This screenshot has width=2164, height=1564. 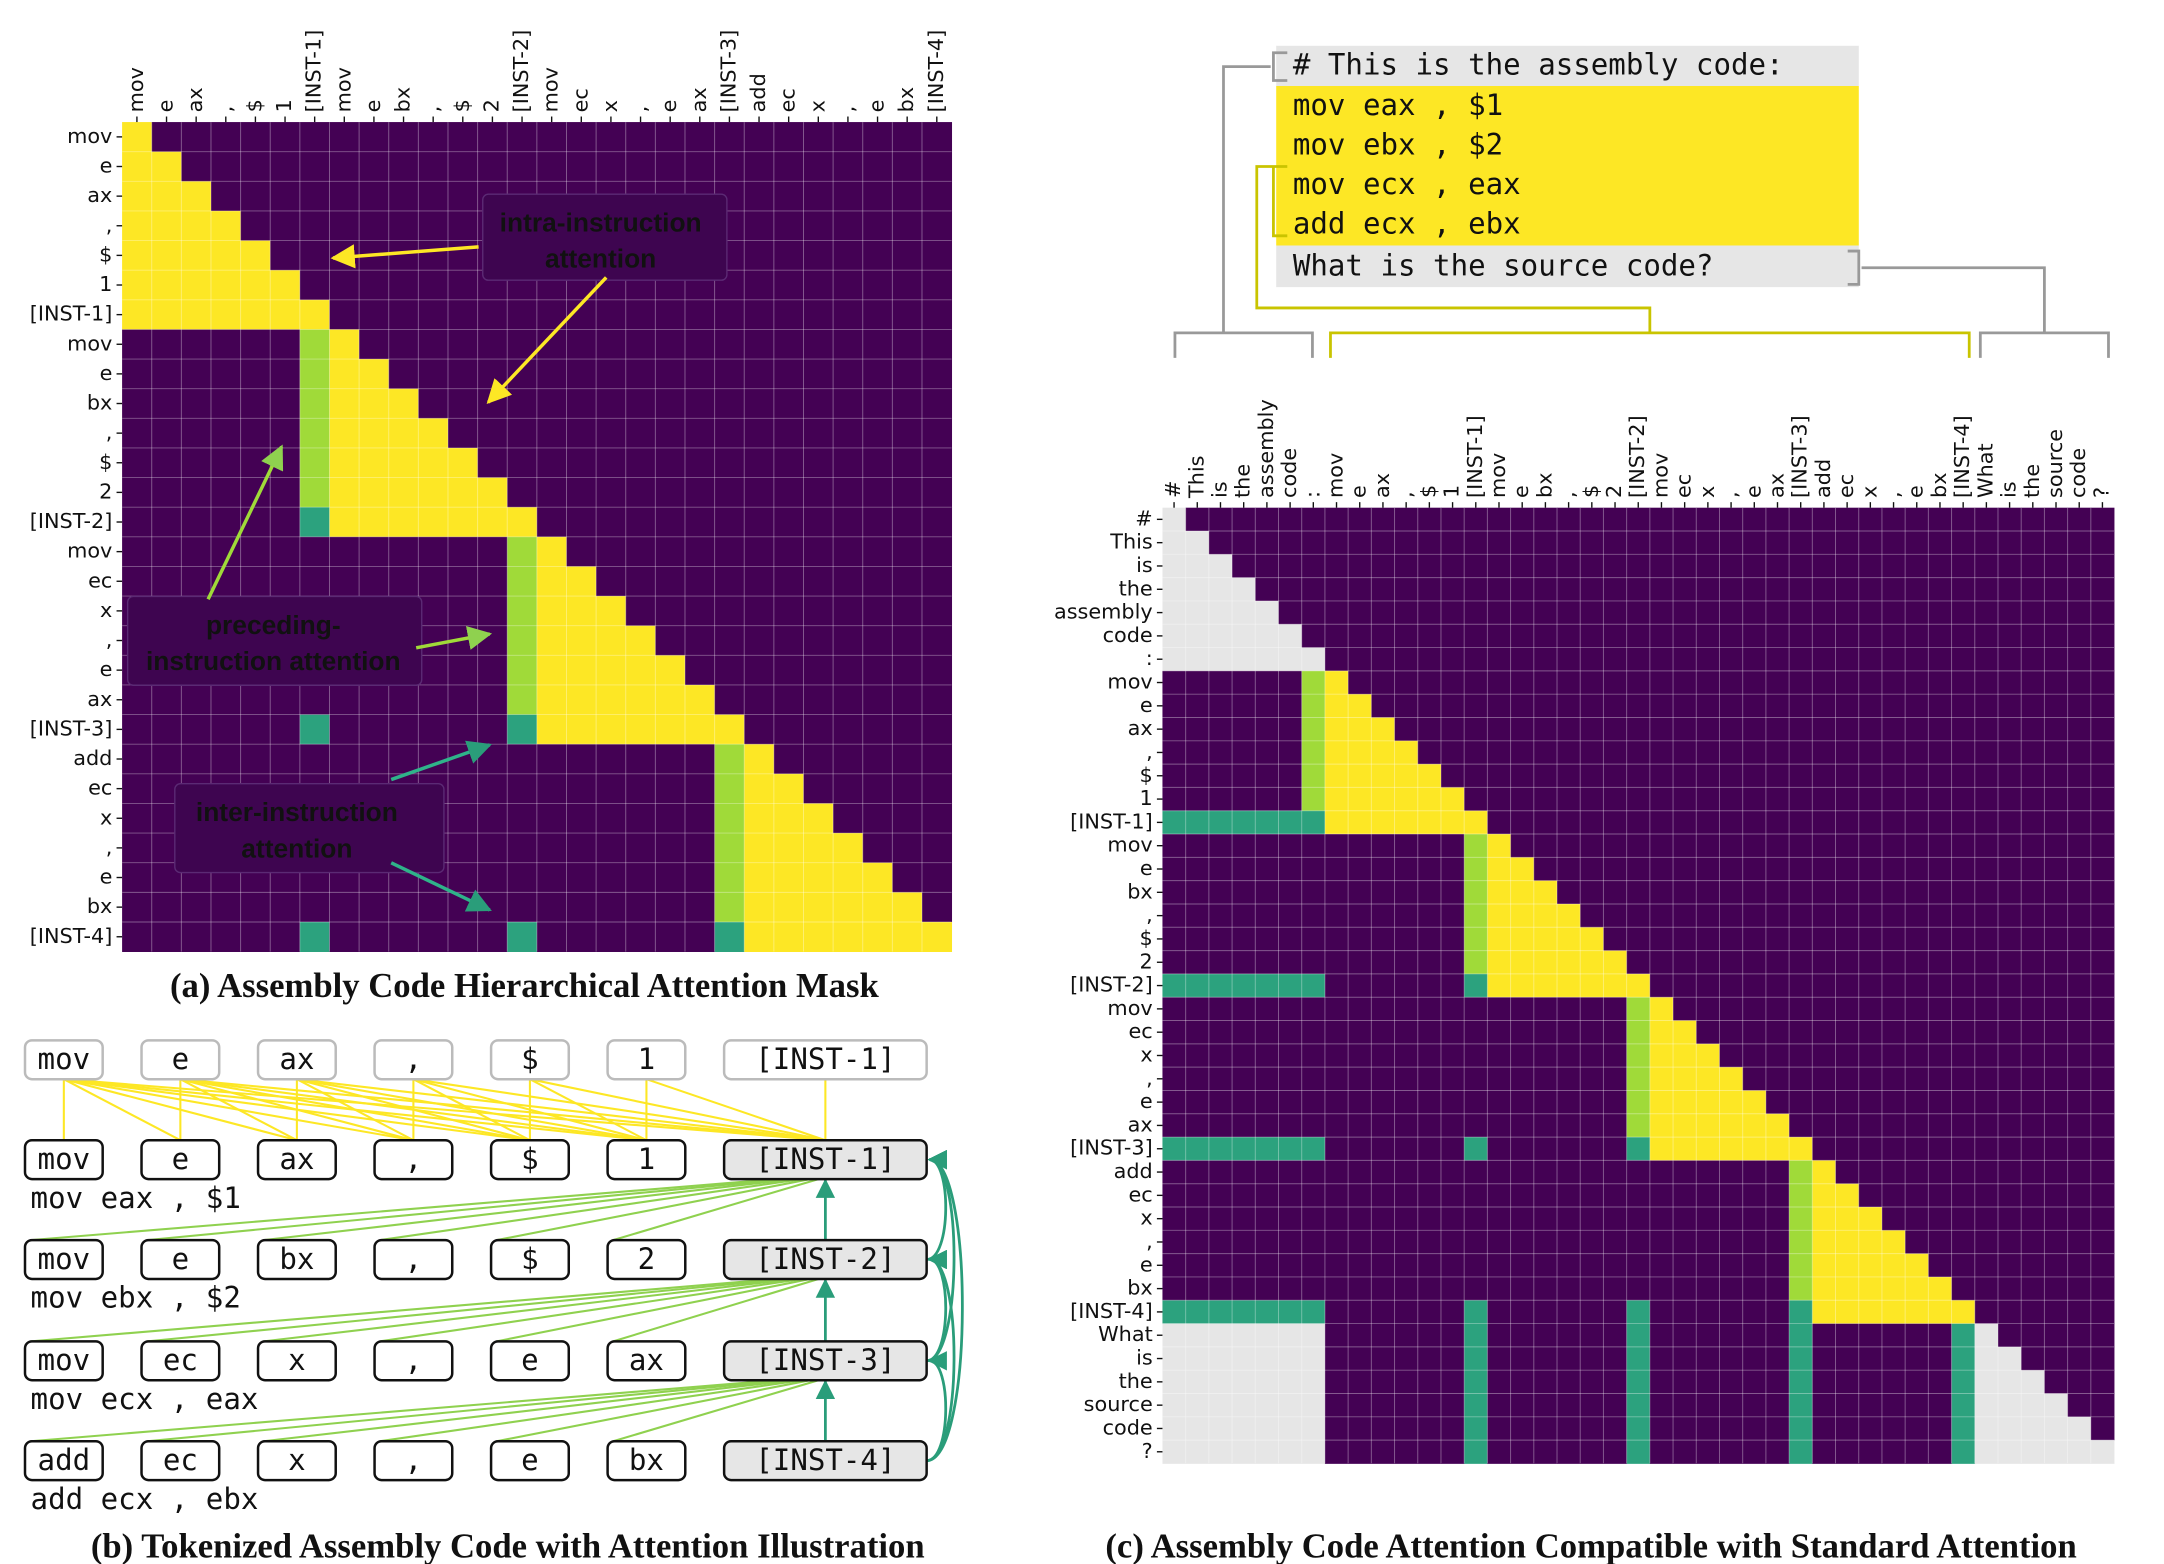 What do you see at coordinates (1146, 961) in the screenshot?
I see `mask-c-row-label: 2` at bounding box center [1146, 961].